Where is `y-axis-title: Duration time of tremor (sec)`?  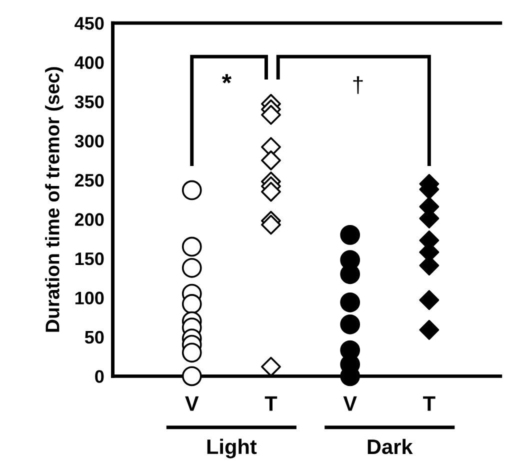 y-axis-title: Duration time of tremor (sec) is located at coordinates (54, 199).